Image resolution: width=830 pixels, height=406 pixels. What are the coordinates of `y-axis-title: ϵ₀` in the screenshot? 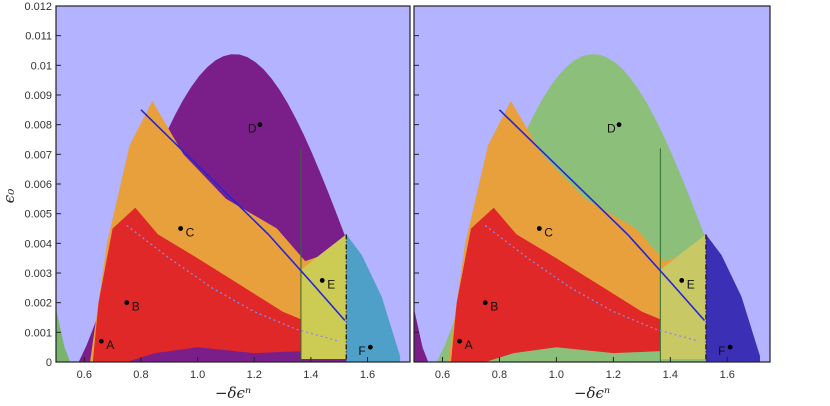 It's located at (9, 196).